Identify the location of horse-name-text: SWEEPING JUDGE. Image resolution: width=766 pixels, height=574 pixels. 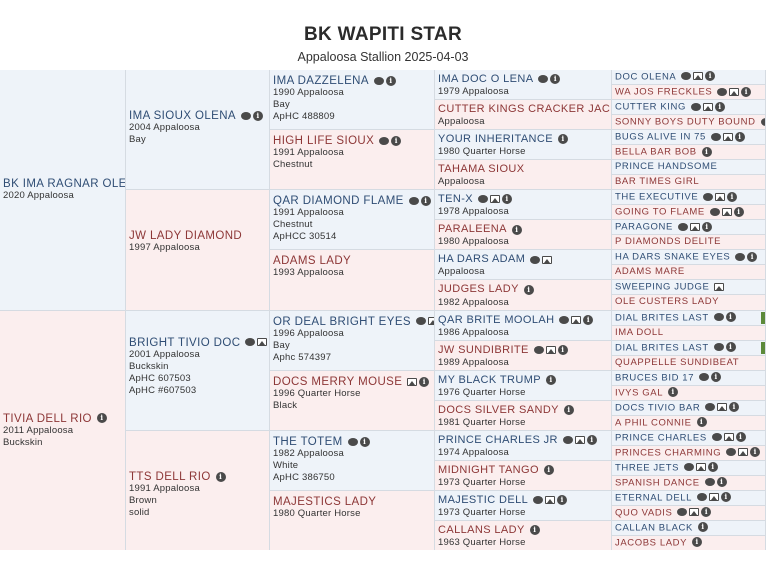
(662, 287).